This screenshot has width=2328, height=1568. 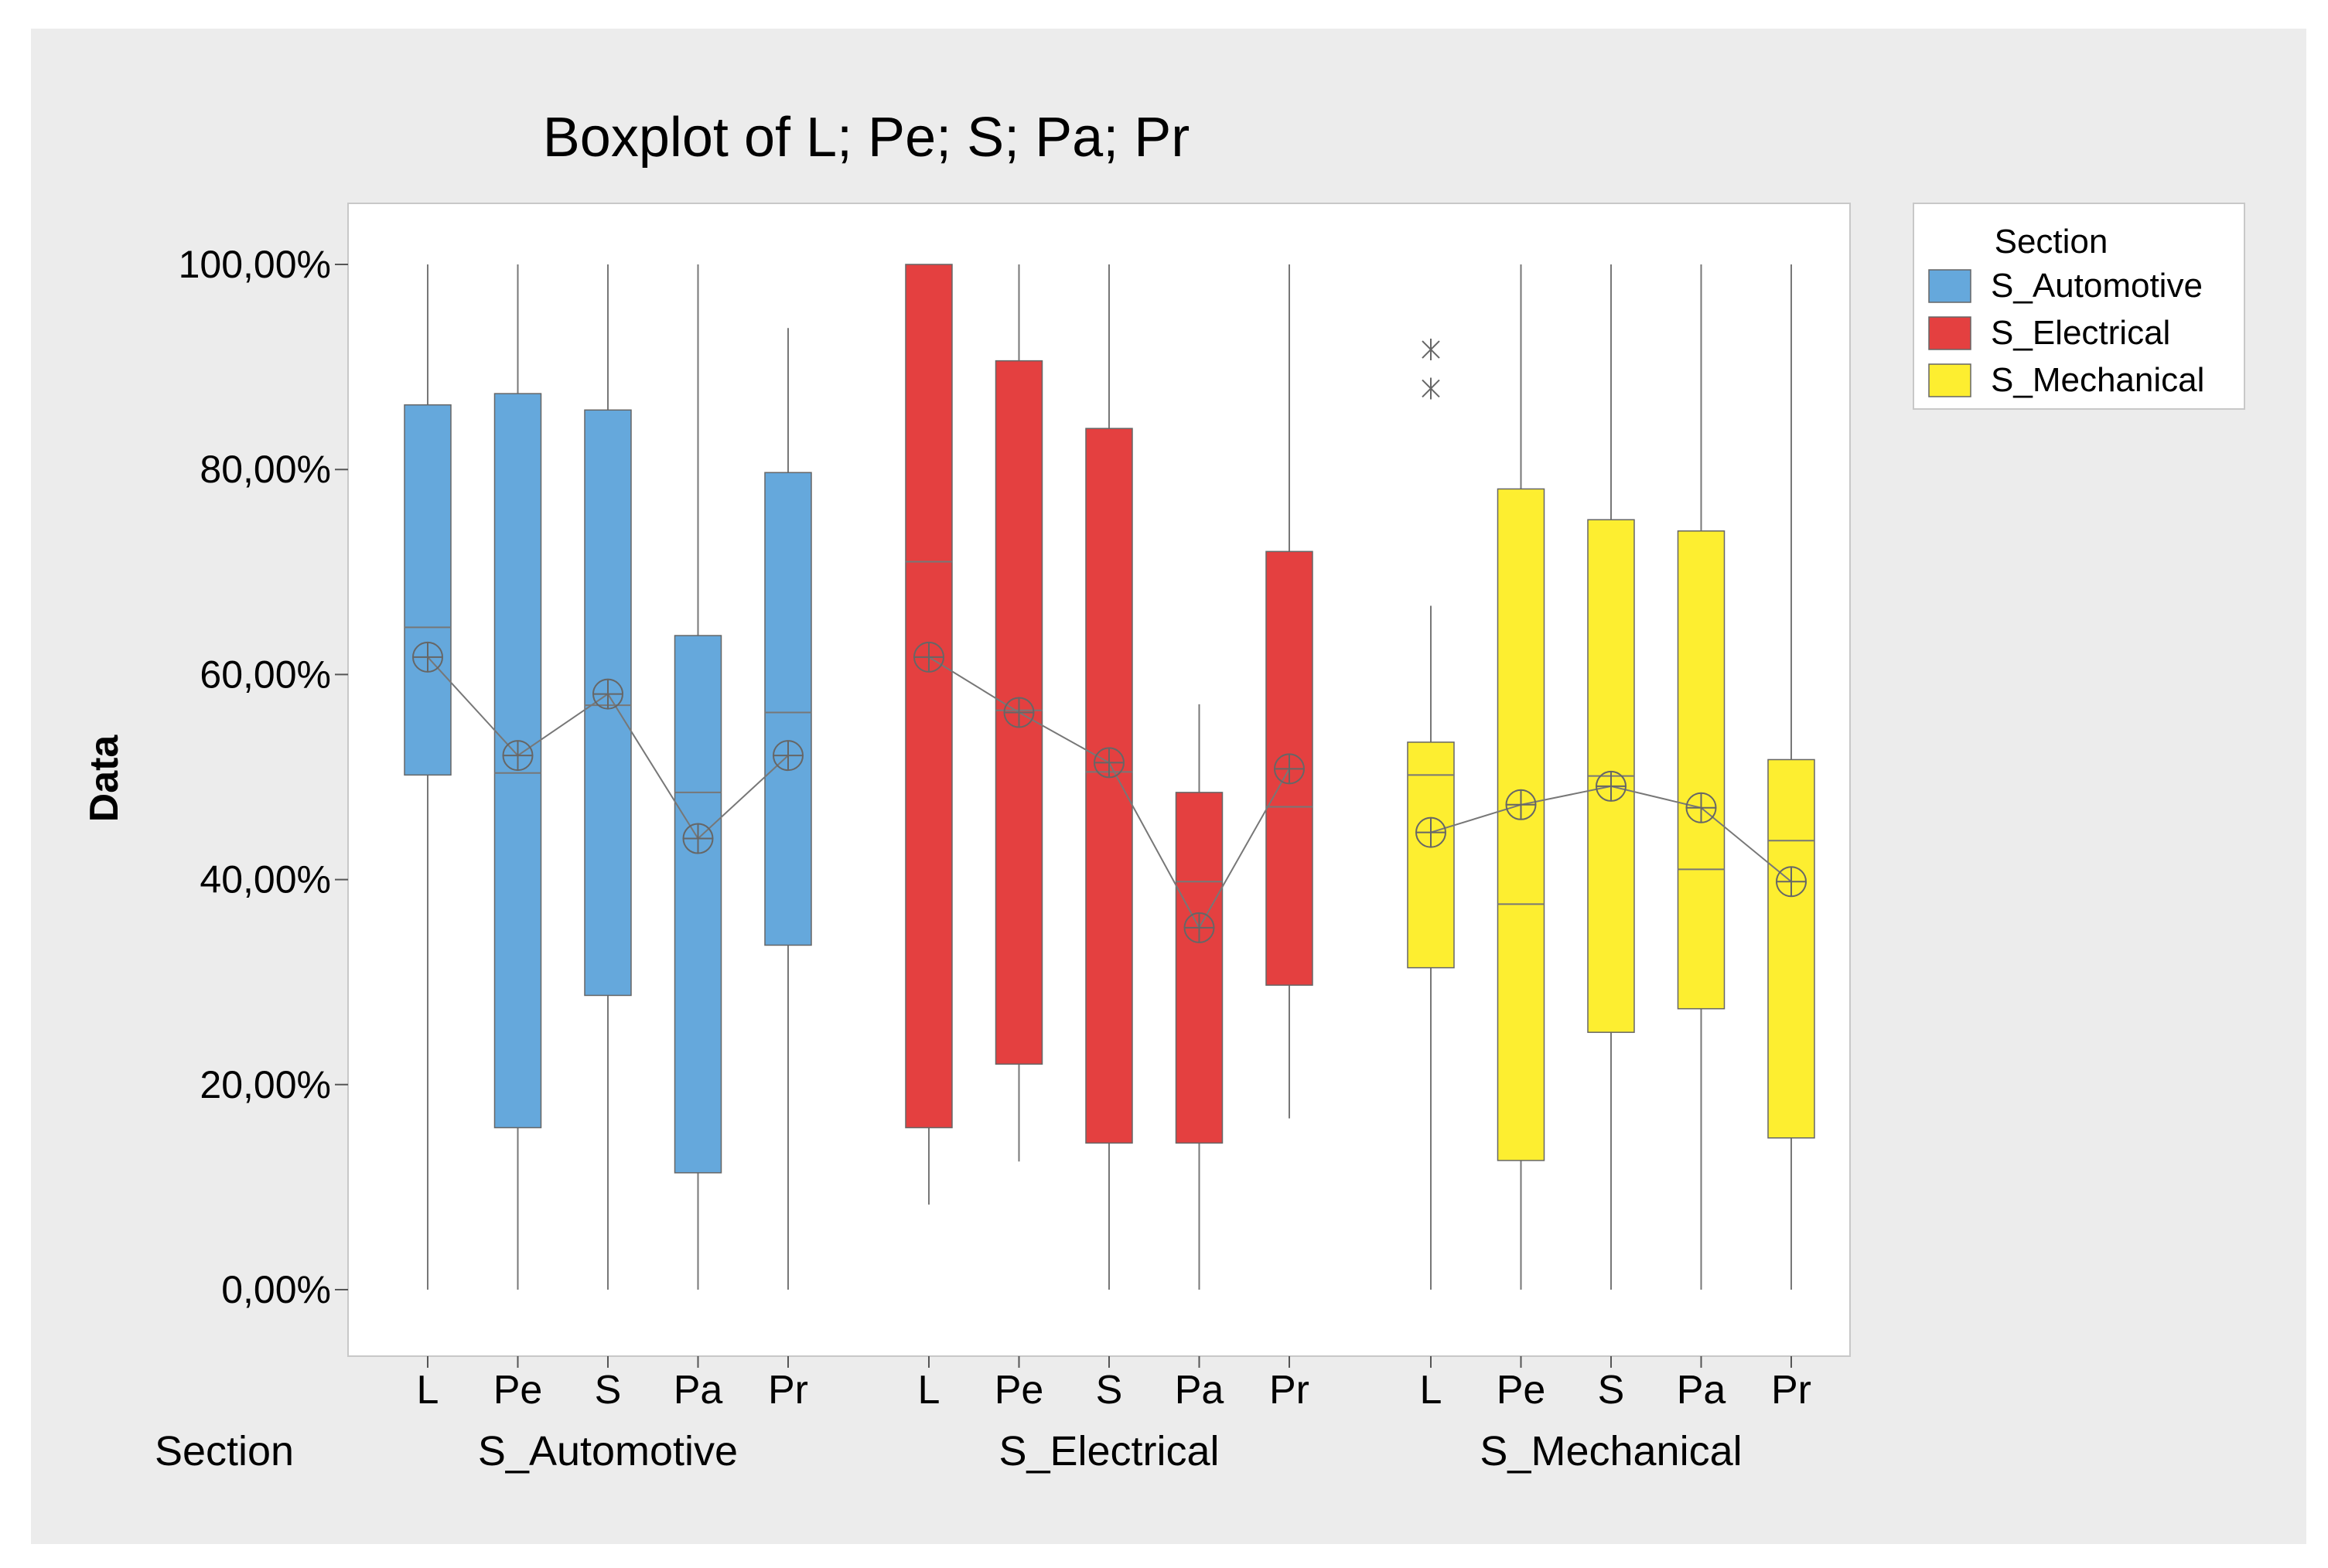 What do you see at coordinates (2097, 286) in the screenshot?
I see `legend-label-S_Automotive: S_Automotive` at bounding box center [2097, 286].